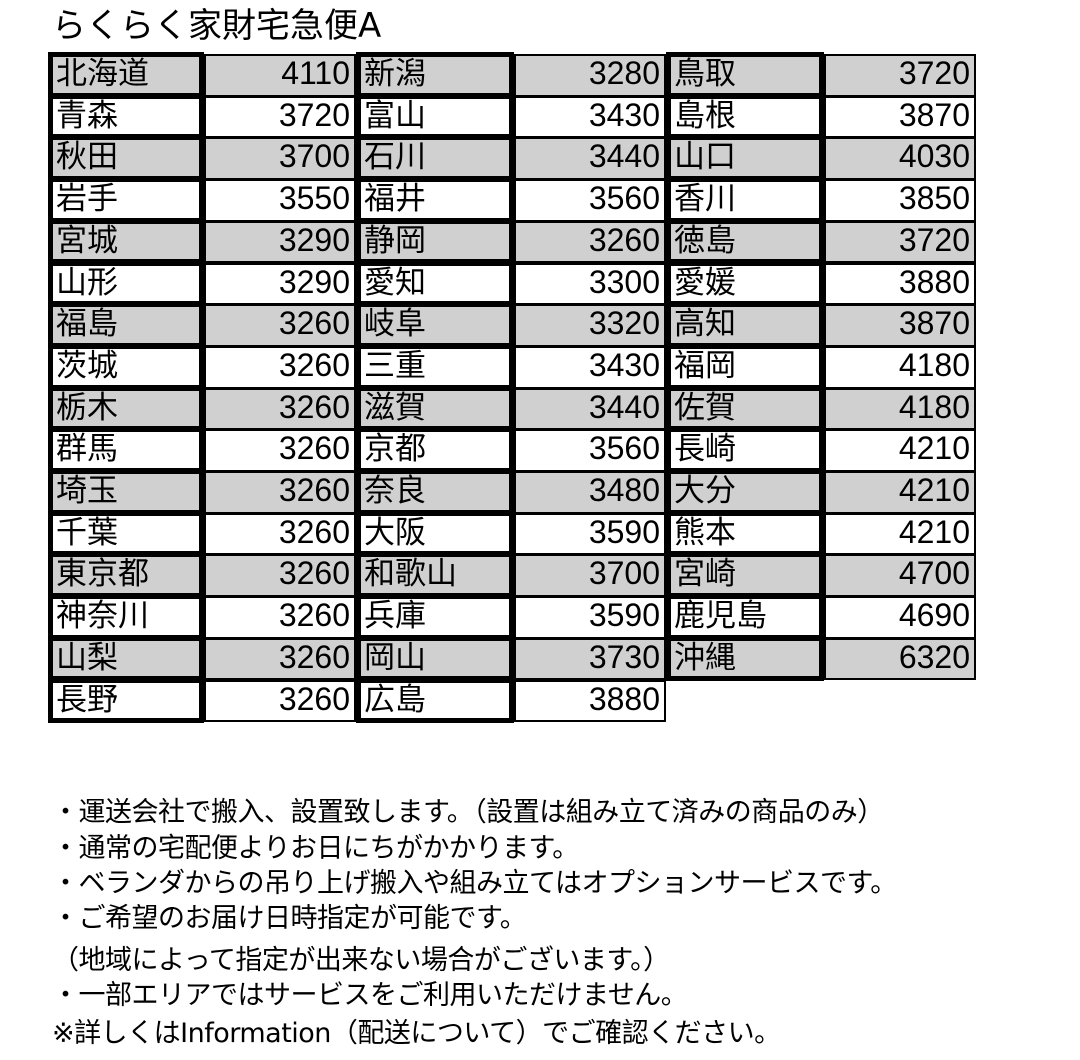 The width and height of the screenshot is (1080, 1060). Describe the element at coordinates (745, 450) in the screenshot. I see `prefecture-name: 長崎` at that location.